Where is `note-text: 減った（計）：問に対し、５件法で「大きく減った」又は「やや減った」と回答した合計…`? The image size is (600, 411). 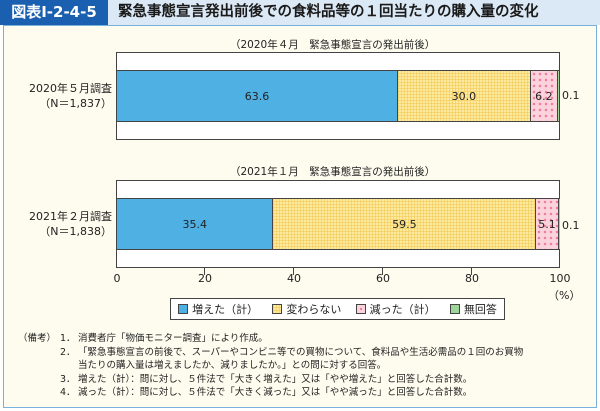 note-text: 減った（計）：問に対し、５件法で「大きく減った」又は「やや減った」と回答した合計… is located at coordinates (275, 392).